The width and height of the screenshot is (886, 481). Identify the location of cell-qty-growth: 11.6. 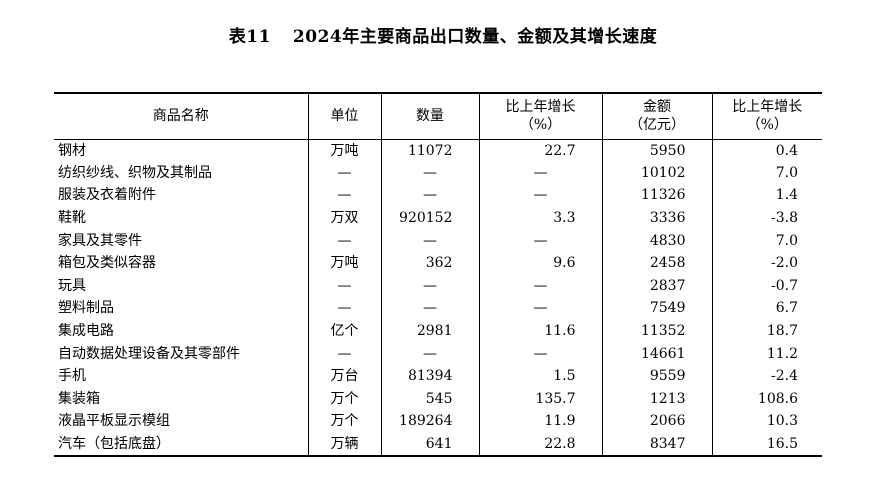
(540, 331).